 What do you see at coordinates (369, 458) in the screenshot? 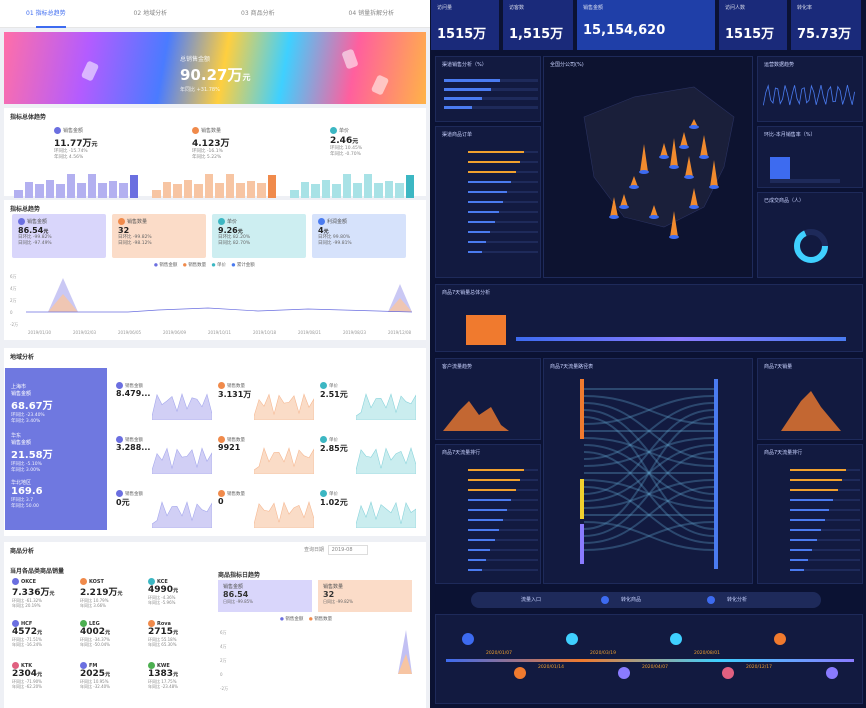
I see `region-metric: 单价 2.85元` at bounding box center [369, 458].